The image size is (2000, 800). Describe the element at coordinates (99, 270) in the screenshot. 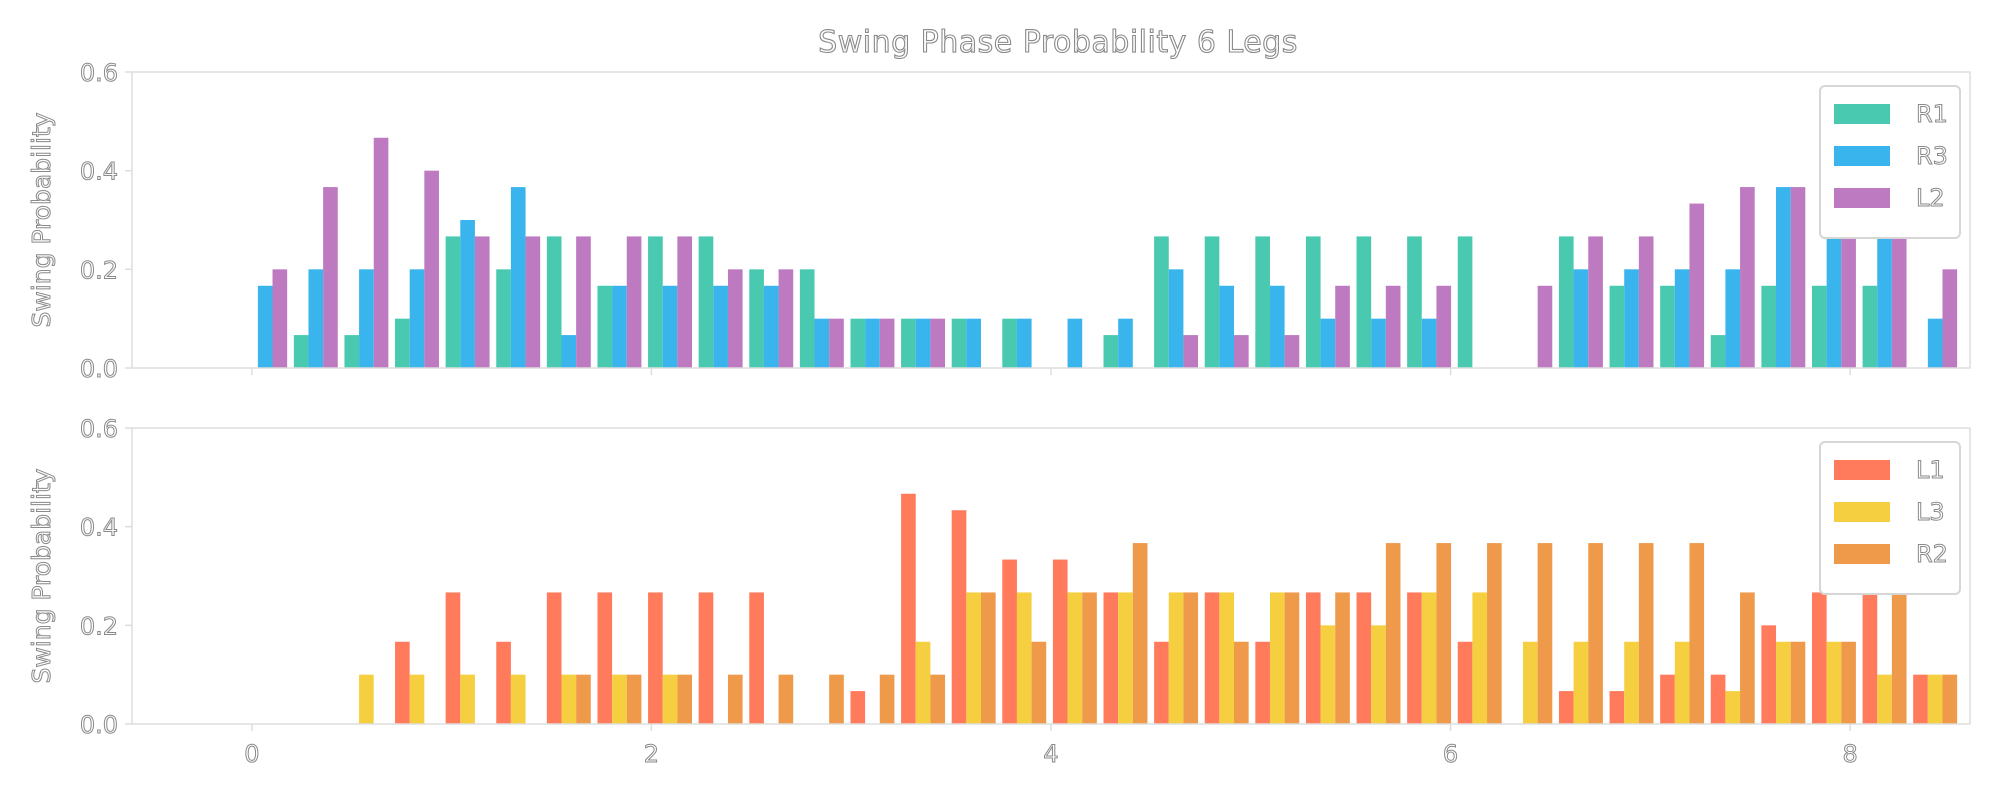

I see `y-tick-label: 0.2` at that location.